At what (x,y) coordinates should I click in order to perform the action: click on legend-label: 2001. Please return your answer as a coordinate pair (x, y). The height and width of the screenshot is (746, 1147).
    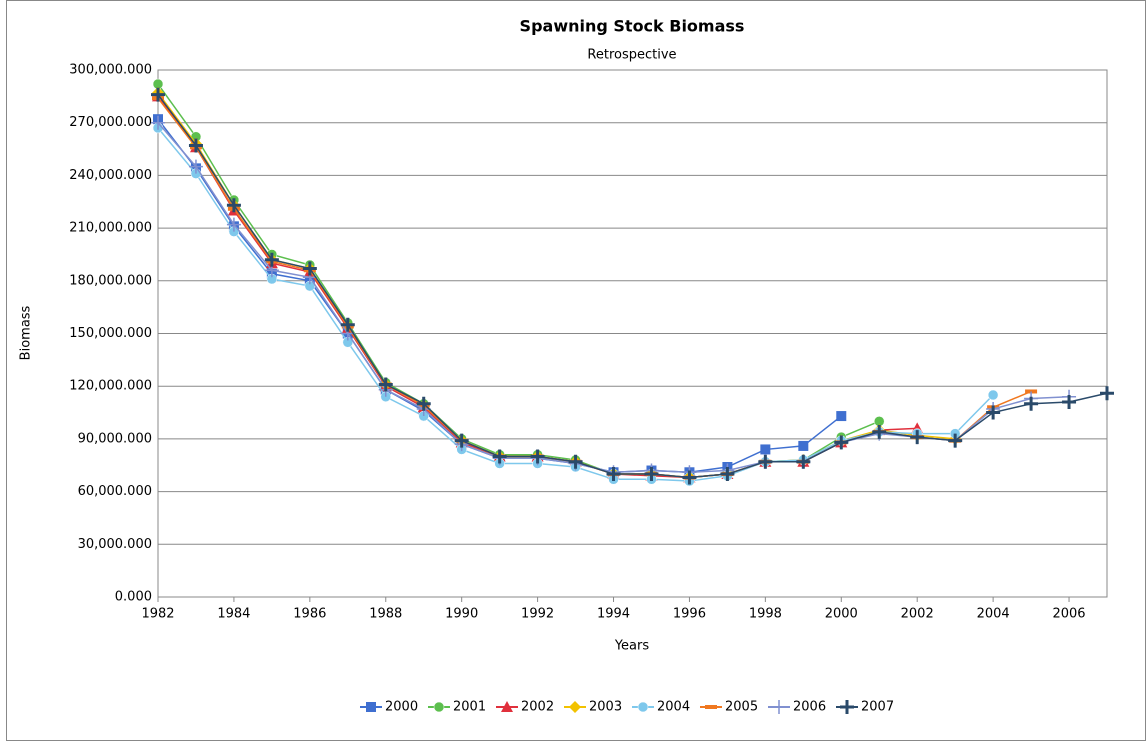
    Looking at the image, I should click on (469, 707).